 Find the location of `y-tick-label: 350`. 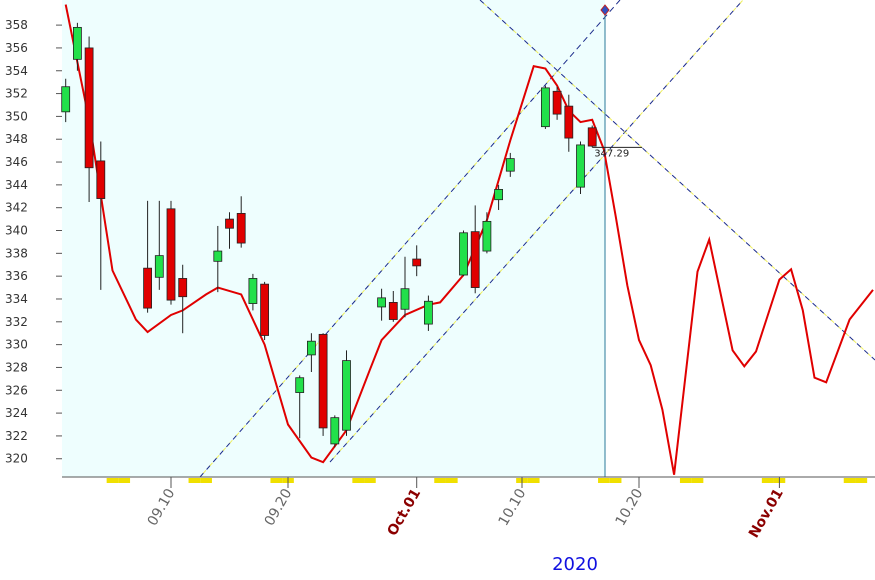

y-tick-label: 350 is located at coordinates (16, 116).